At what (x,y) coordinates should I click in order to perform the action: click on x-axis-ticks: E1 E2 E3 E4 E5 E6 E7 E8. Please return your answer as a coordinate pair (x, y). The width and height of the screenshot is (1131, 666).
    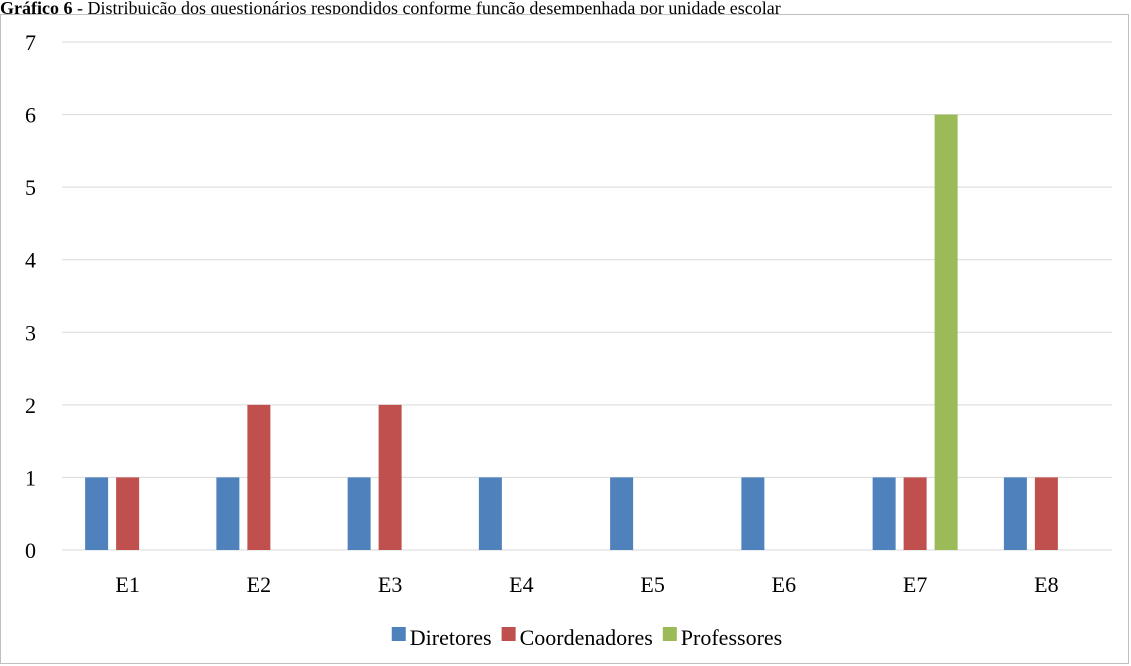
    Looking at the image, I should click on (586, 584).